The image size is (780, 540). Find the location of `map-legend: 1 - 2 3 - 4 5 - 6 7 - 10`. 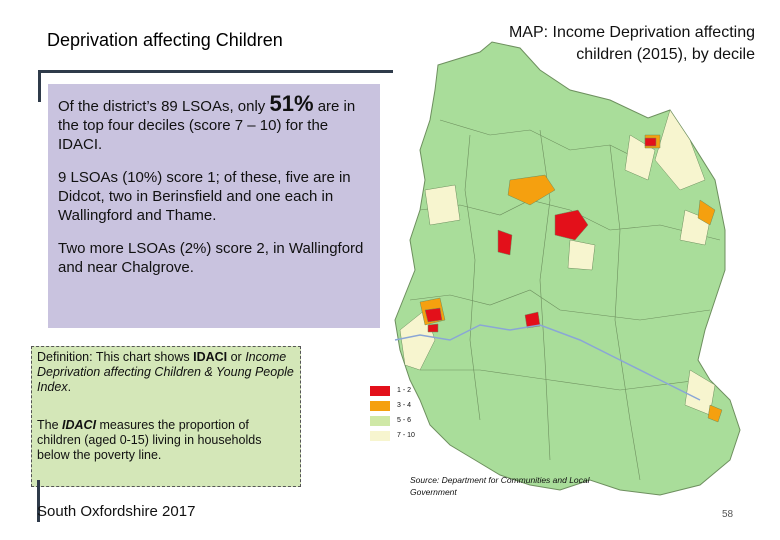

map-legend: 1 - 2 3 - 4 5 - 6 7 - 10 is located at coordinates (392, 413).